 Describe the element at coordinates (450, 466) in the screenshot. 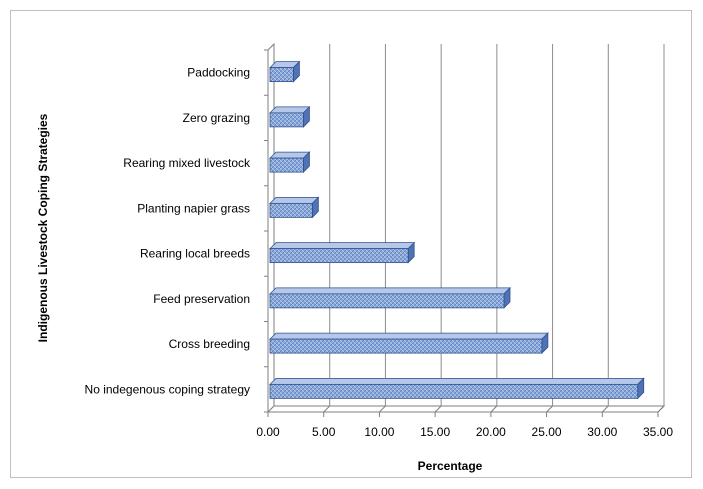

I see `x-axis-title: Percentage` at that location.